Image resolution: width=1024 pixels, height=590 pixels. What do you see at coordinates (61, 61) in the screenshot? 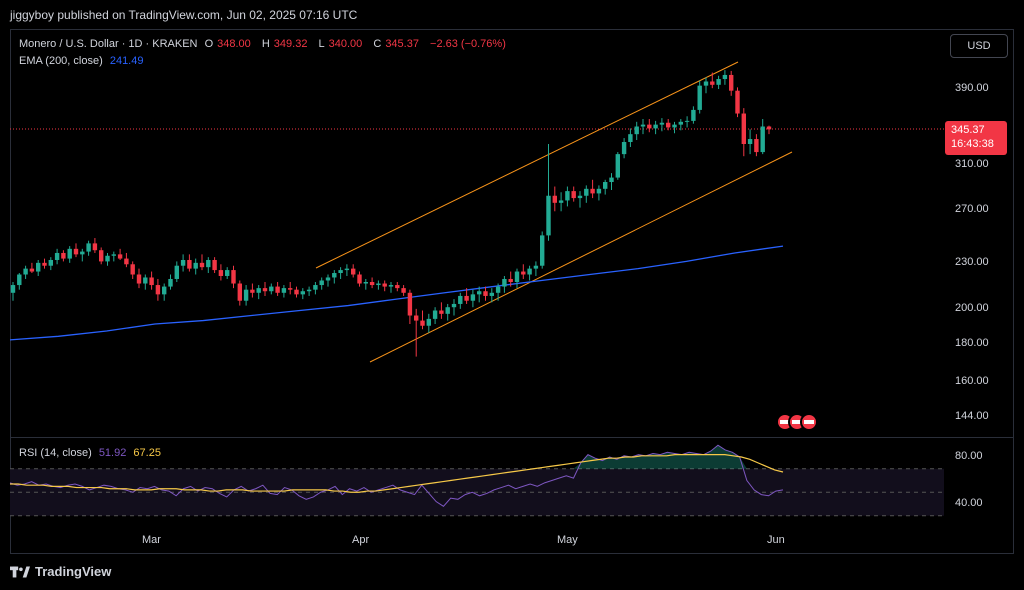
I see `ema-label: EMA (200, close)` at bounding box center [61, 61].